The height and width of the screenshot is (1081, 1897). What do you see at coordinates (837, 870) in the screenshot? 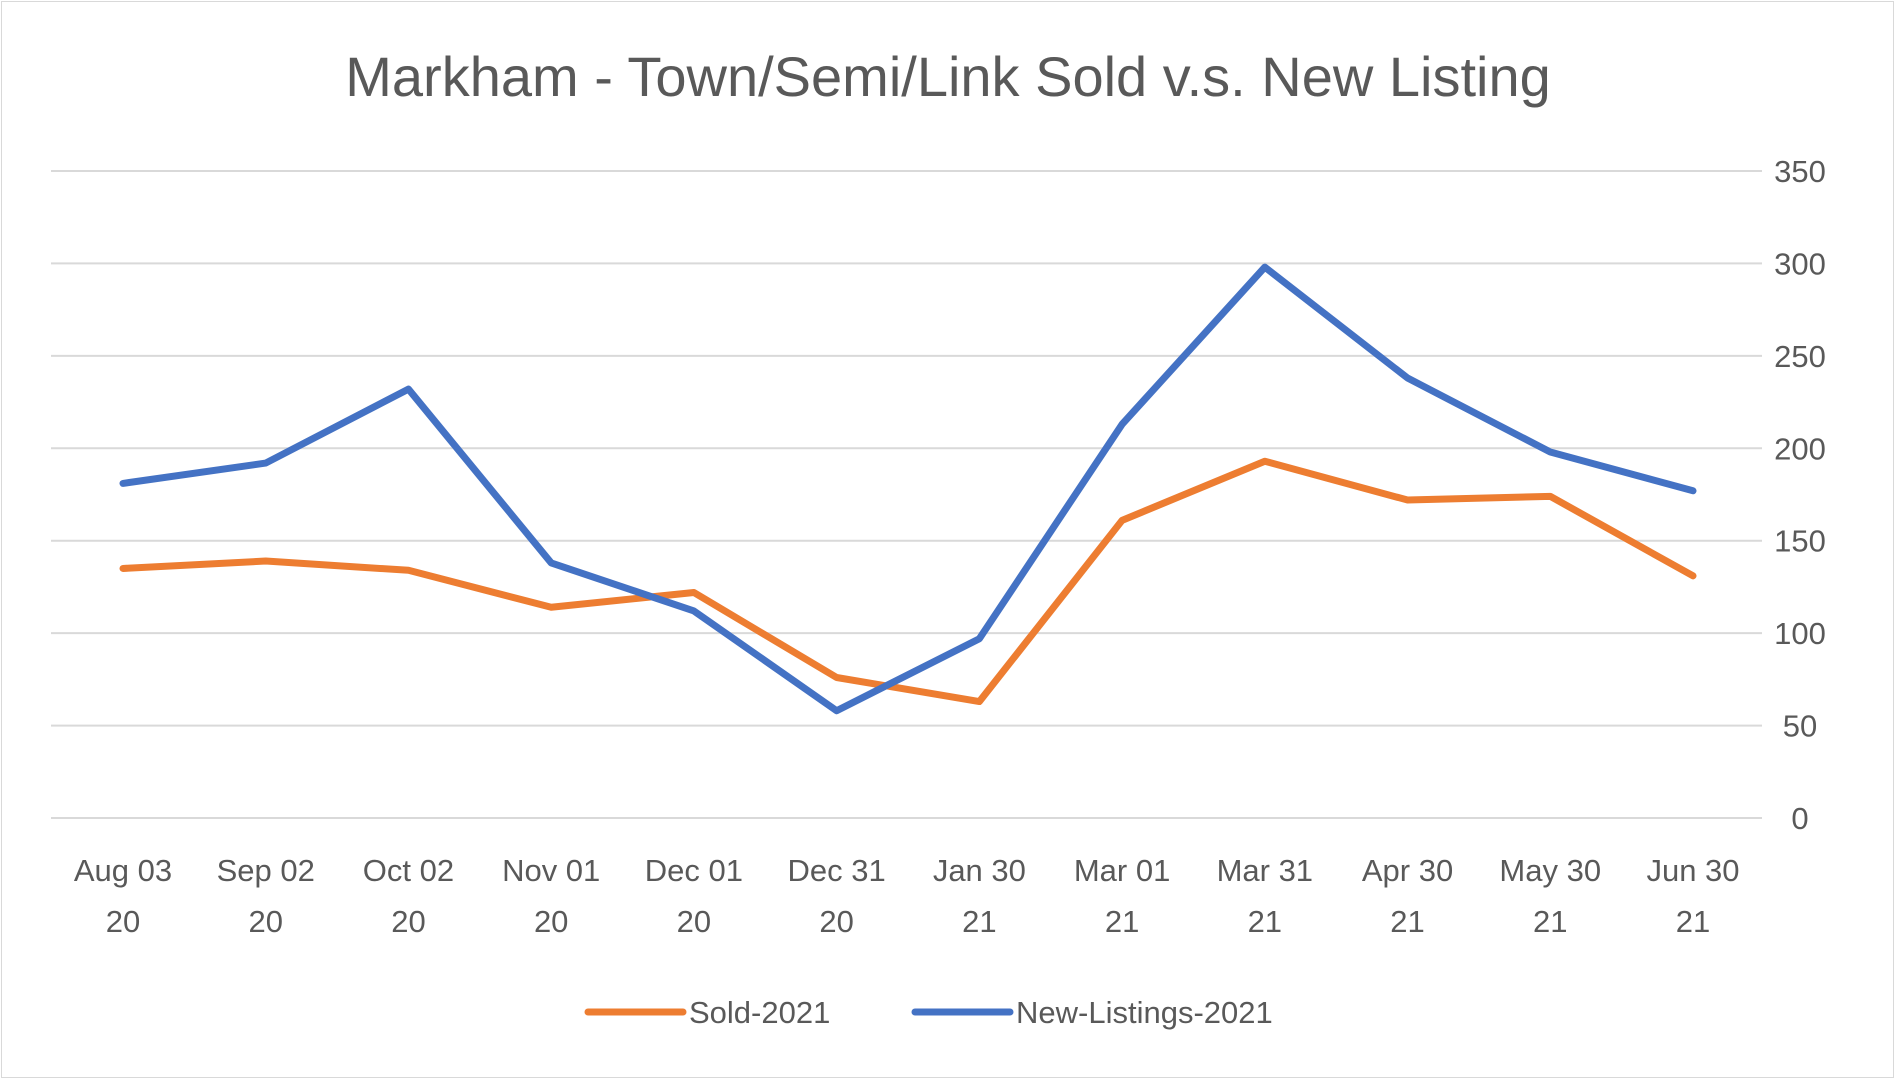
I see `x-tick-label: Dec 31` at bounding box center [837, 870].